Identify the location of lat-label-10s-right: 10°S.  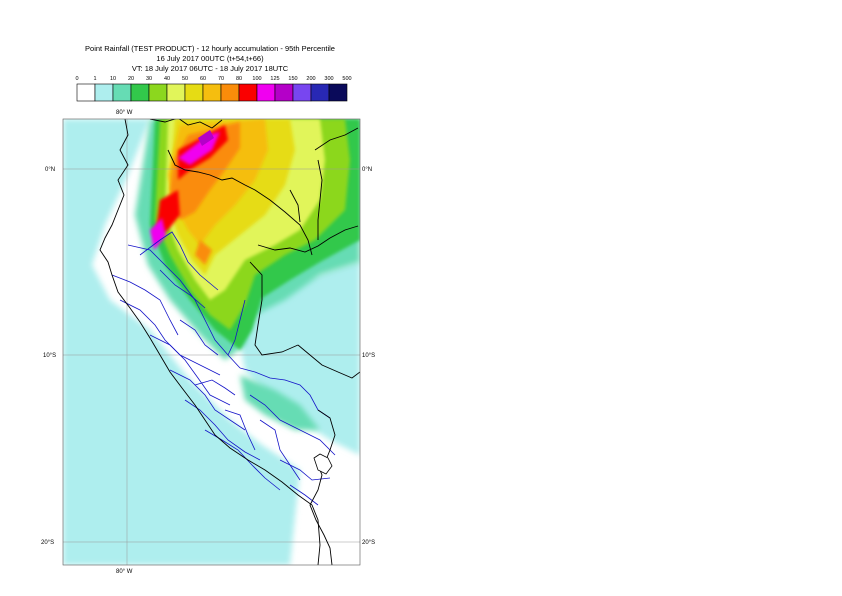
(368, 356).